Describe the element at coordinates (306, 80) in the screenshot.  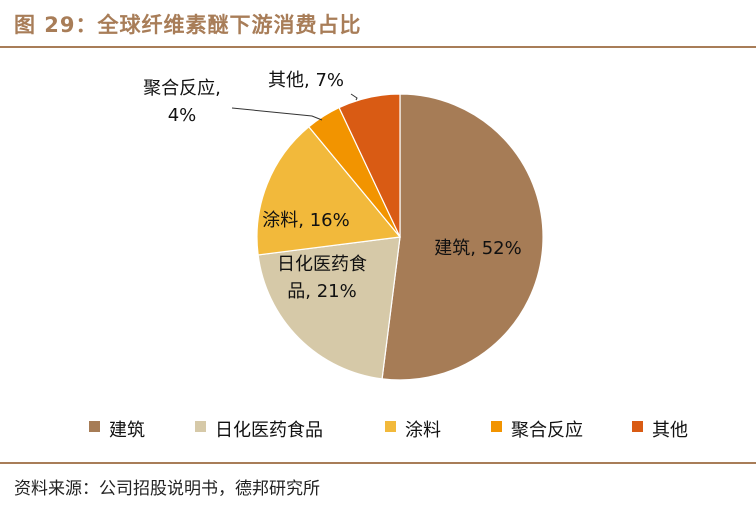
I see `data-label: 其他, 7%` at that location.